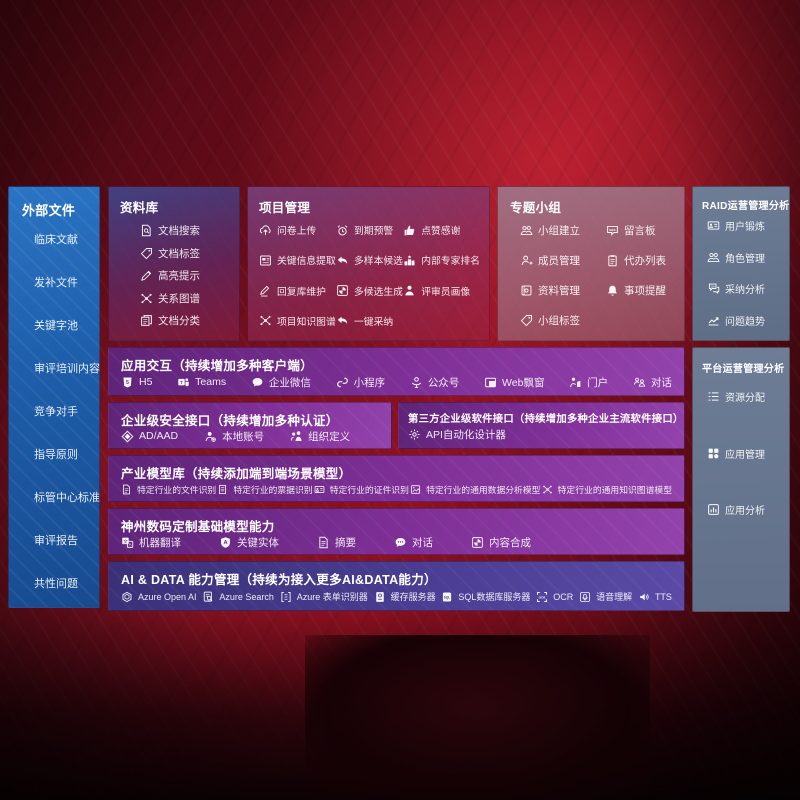 The image size is (800, 800). I want to click on feature-item: 门户, so click(588, 382).